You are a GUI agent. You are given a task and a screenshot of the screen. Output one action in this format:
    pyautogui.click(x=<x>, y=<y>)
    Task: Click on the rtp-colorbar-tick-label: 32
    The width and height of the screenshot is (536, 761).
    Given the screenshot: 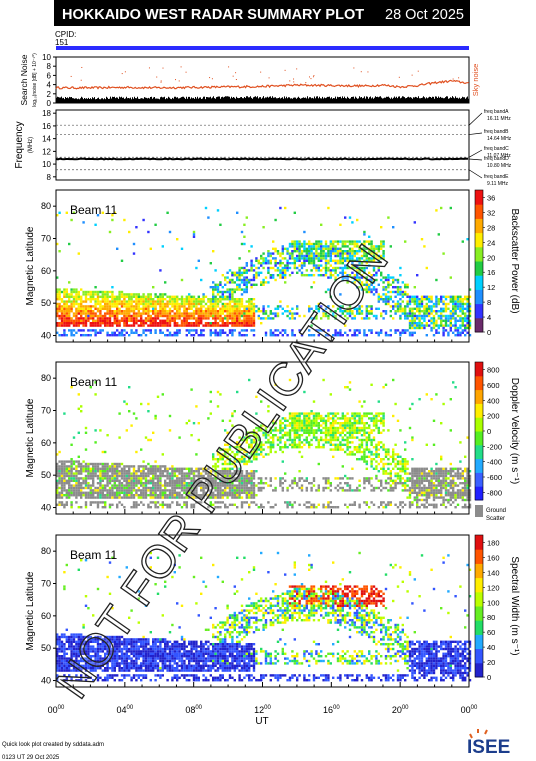 What is the action you would take?
    pyautogui.click(x=491, y=212)
    